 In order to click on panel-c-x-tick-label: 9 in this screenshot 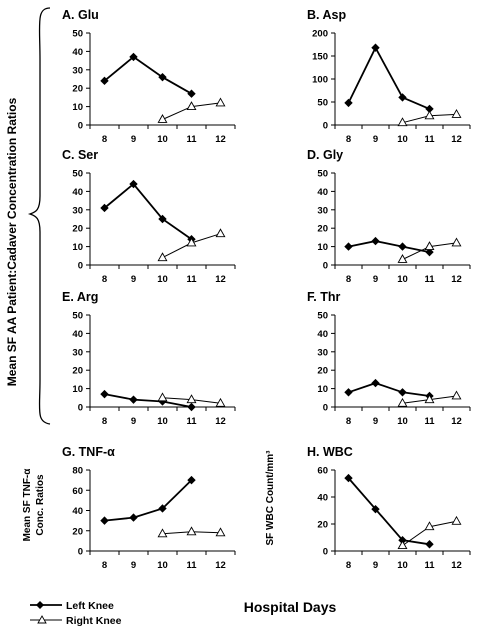, I will do `click(133, 279)`.